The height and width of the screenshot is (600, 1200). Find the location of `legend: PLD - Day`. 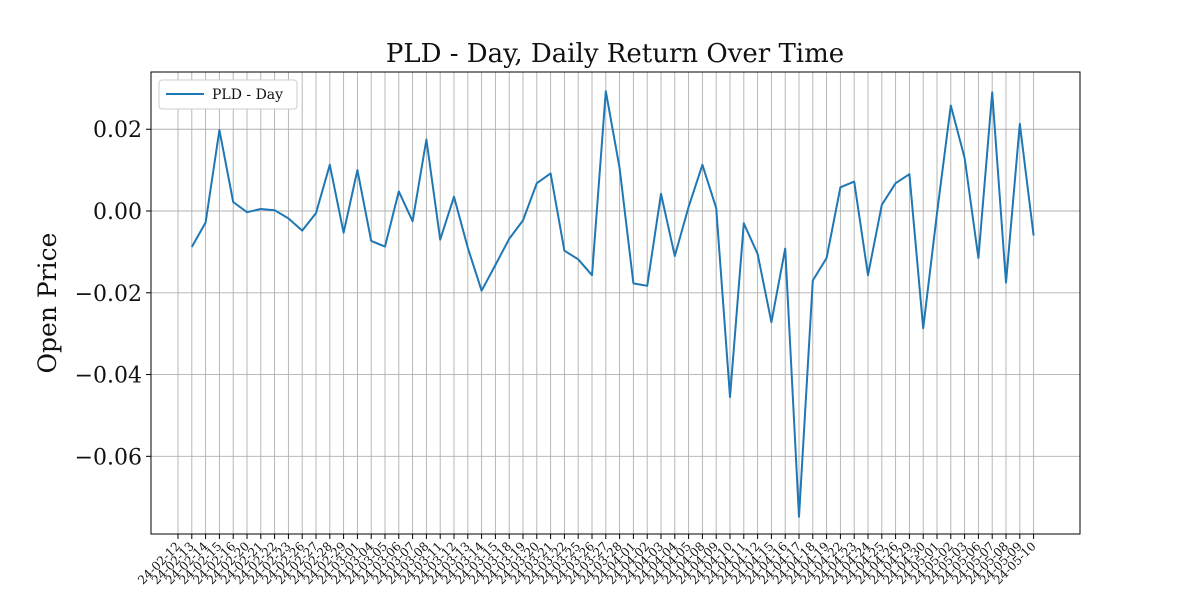

legend: PLD - Day is located at coordinates (228, 94).